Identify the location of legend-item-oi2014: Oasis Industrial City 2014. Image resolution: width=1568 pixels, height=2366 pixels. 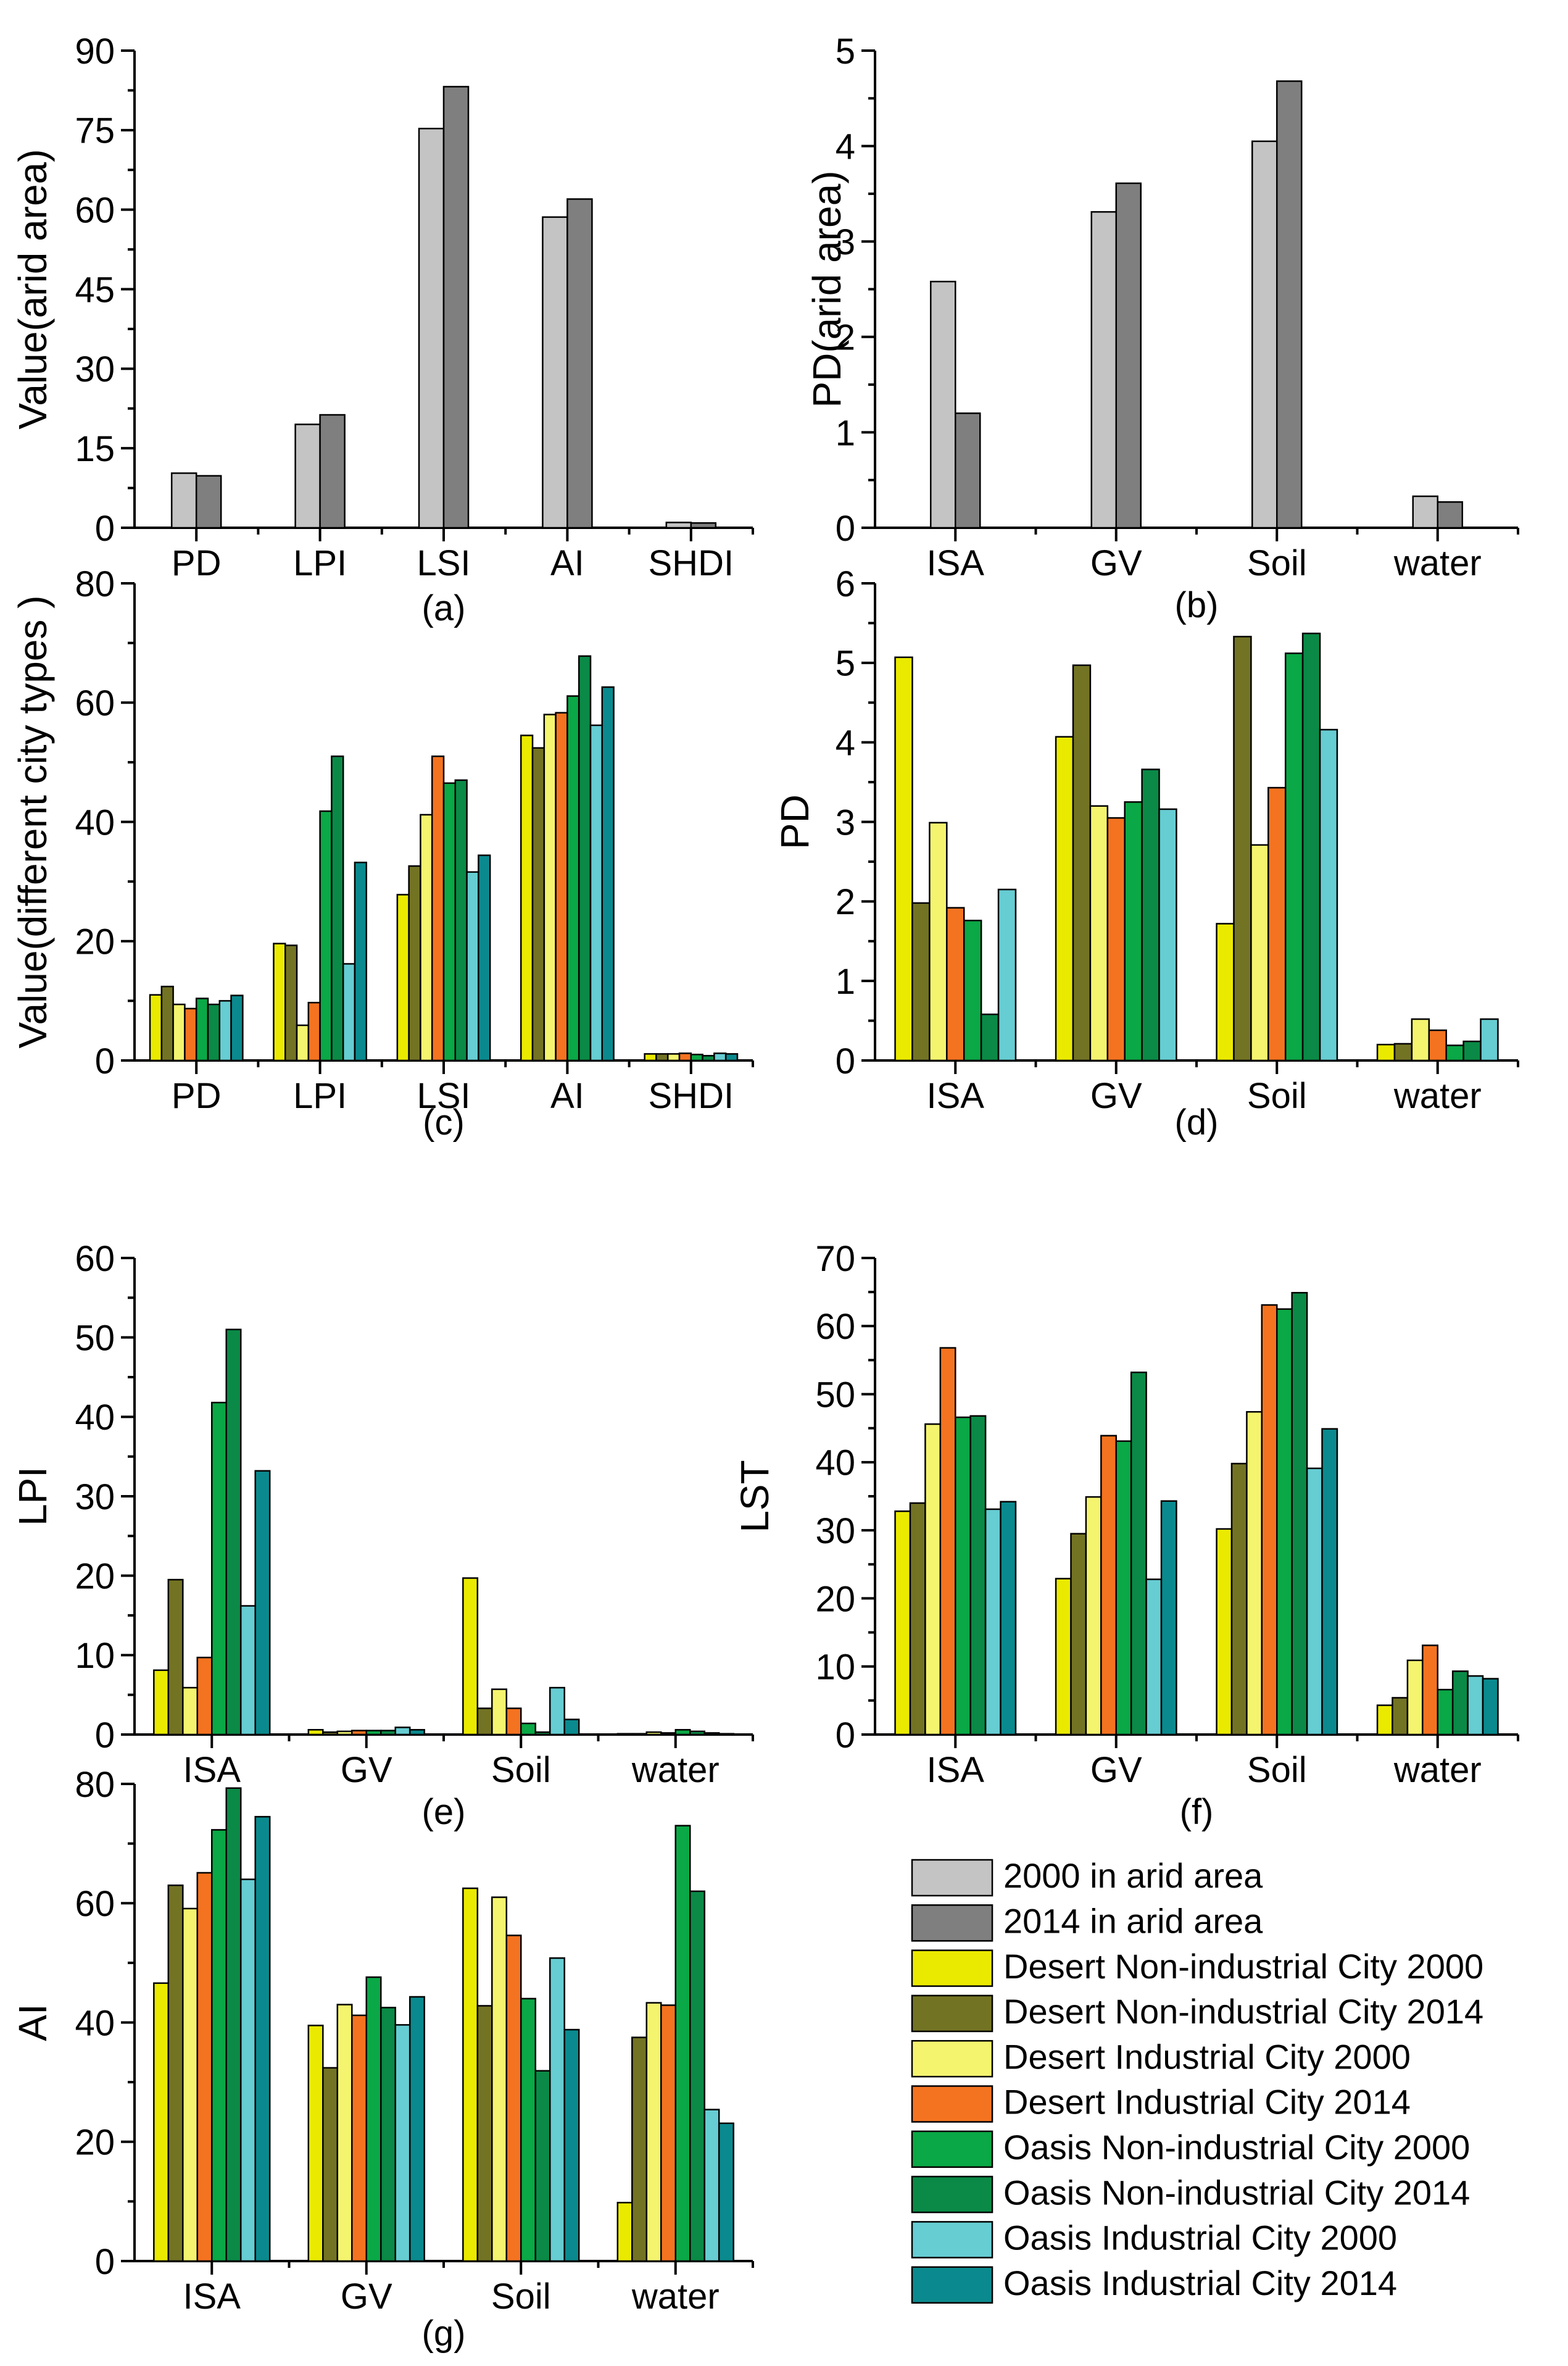
(1154, 2284).